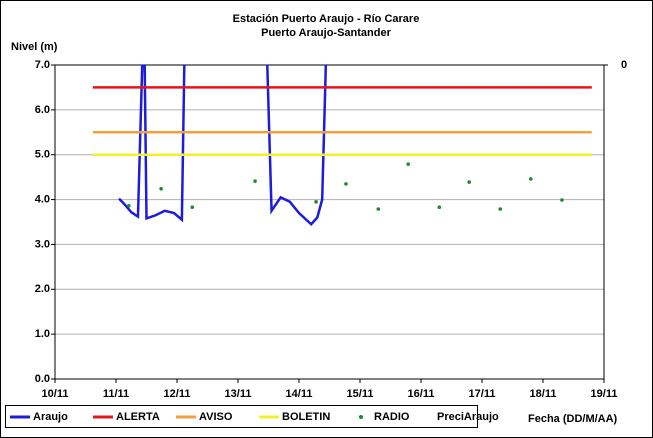  What do you see at coordinates (50, 417) in the screenshot?
I see `legend-label: Araujo` at bounding box center [50, 417].